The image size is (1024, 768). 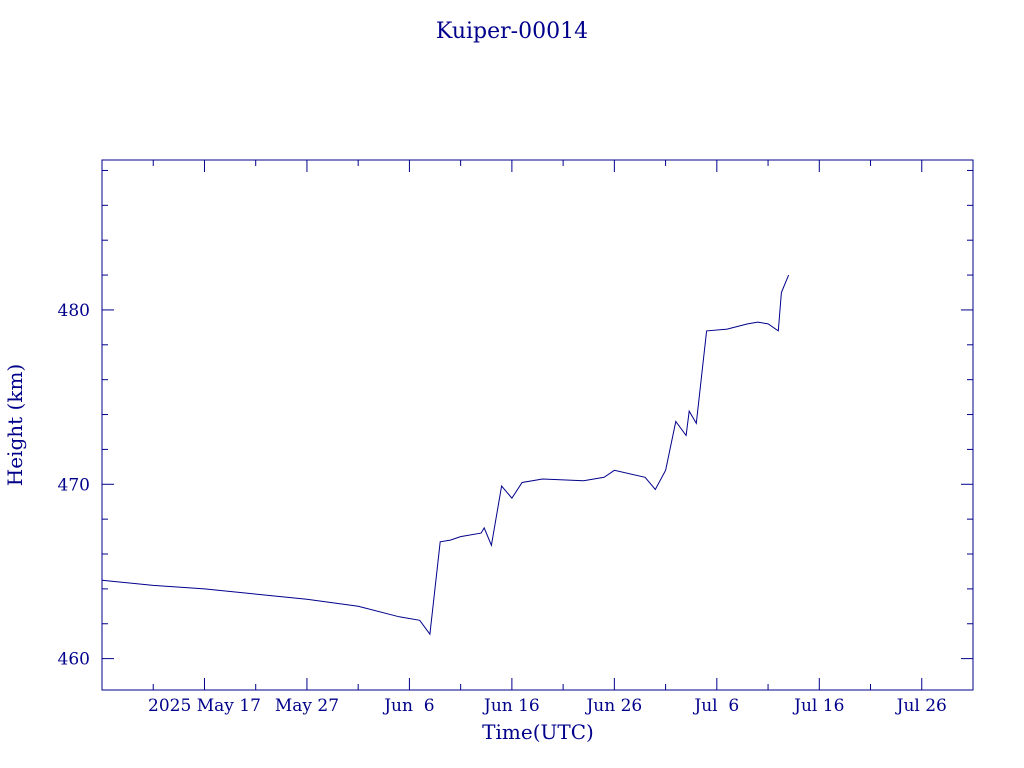 I want to click on x-tick-label: Jun 6, so click(x=408, y=706).